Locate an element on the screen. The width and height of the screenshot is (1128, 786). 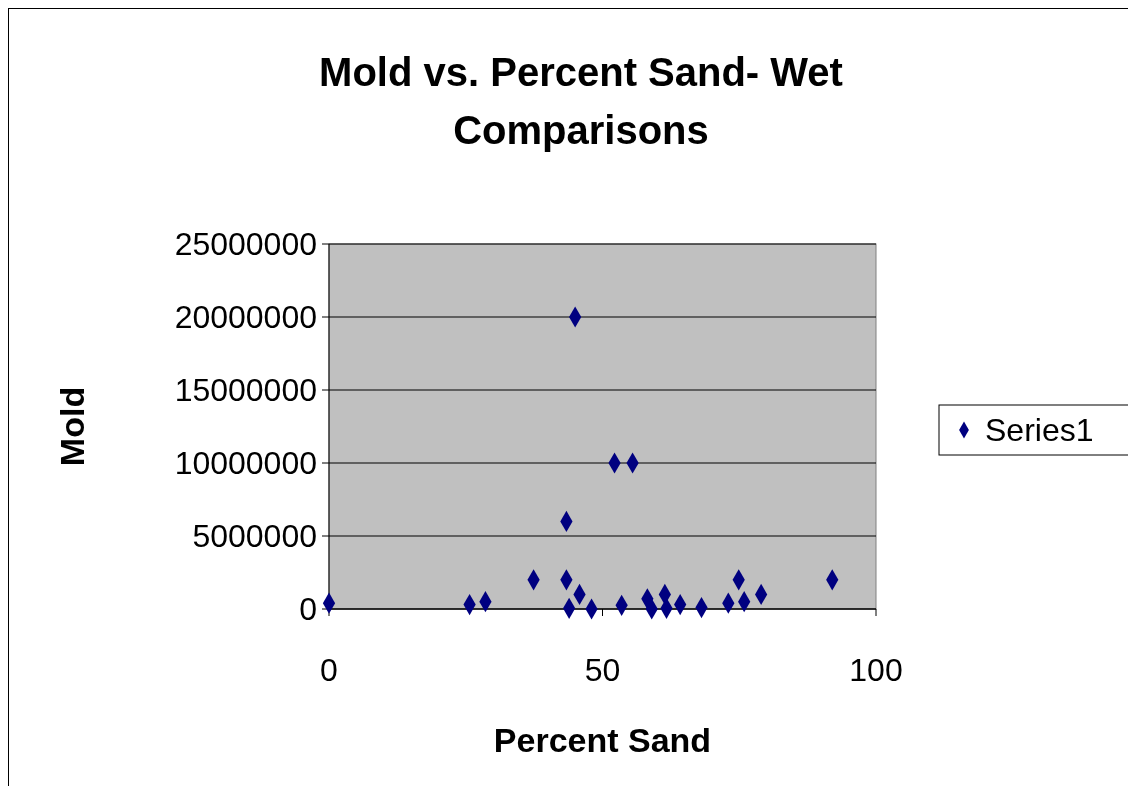
y-tick-label: 0 is located at coordinates (308, 609).